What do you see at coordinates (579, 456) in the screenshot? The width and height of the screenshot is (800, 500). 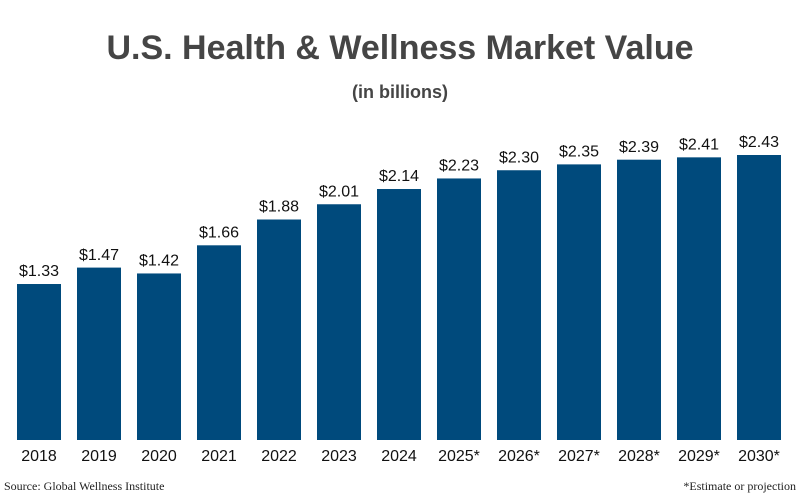 I see `x-tick-label: 2027*` at bounding box center [579, 456].